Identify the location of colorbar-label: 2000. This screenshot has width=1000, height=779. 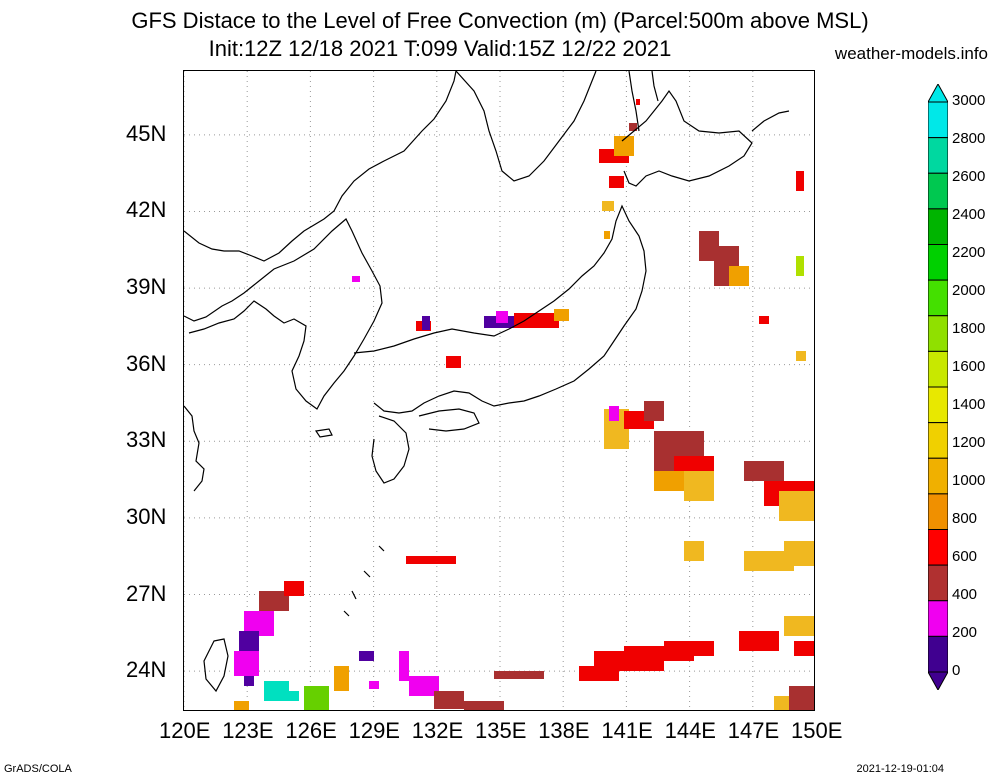
(969, 290).